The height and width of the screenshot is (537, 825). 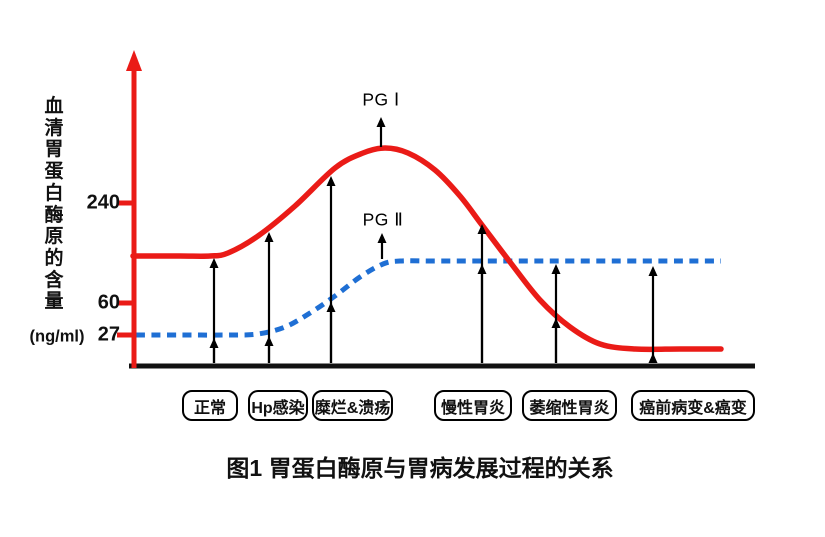 I want to click on category-box: Hp感染, so click(x=278, y=405).